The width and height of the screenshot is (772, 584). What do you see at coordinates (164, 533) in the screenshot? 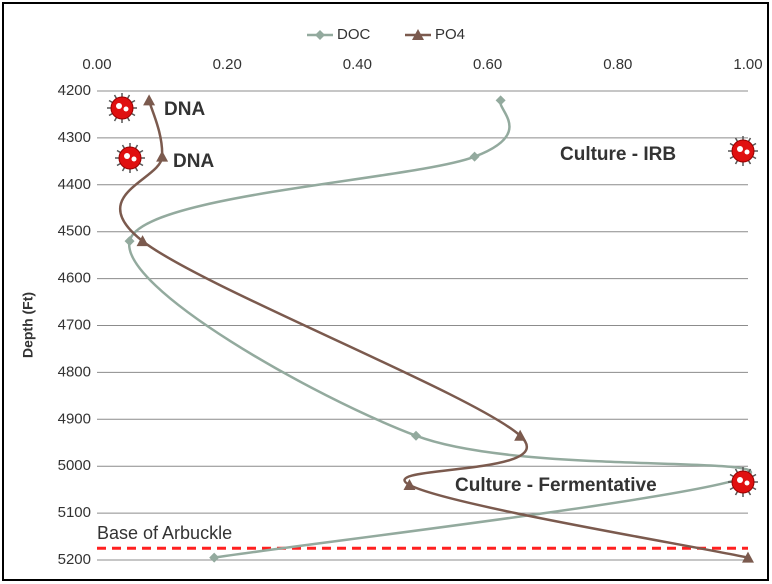
I see `reference-label: Base of Arbuckle` at bounding box center [164, 533].